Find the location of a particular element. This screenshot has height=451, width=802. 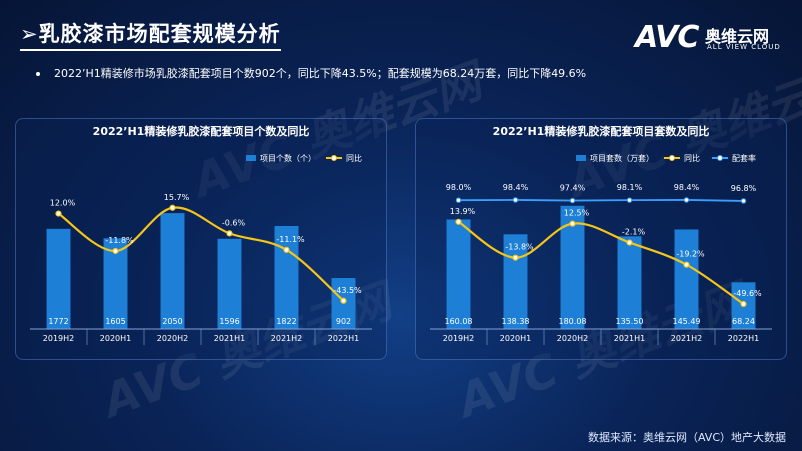

bar-value-label: 1822 is located at coordinates (286, 321).